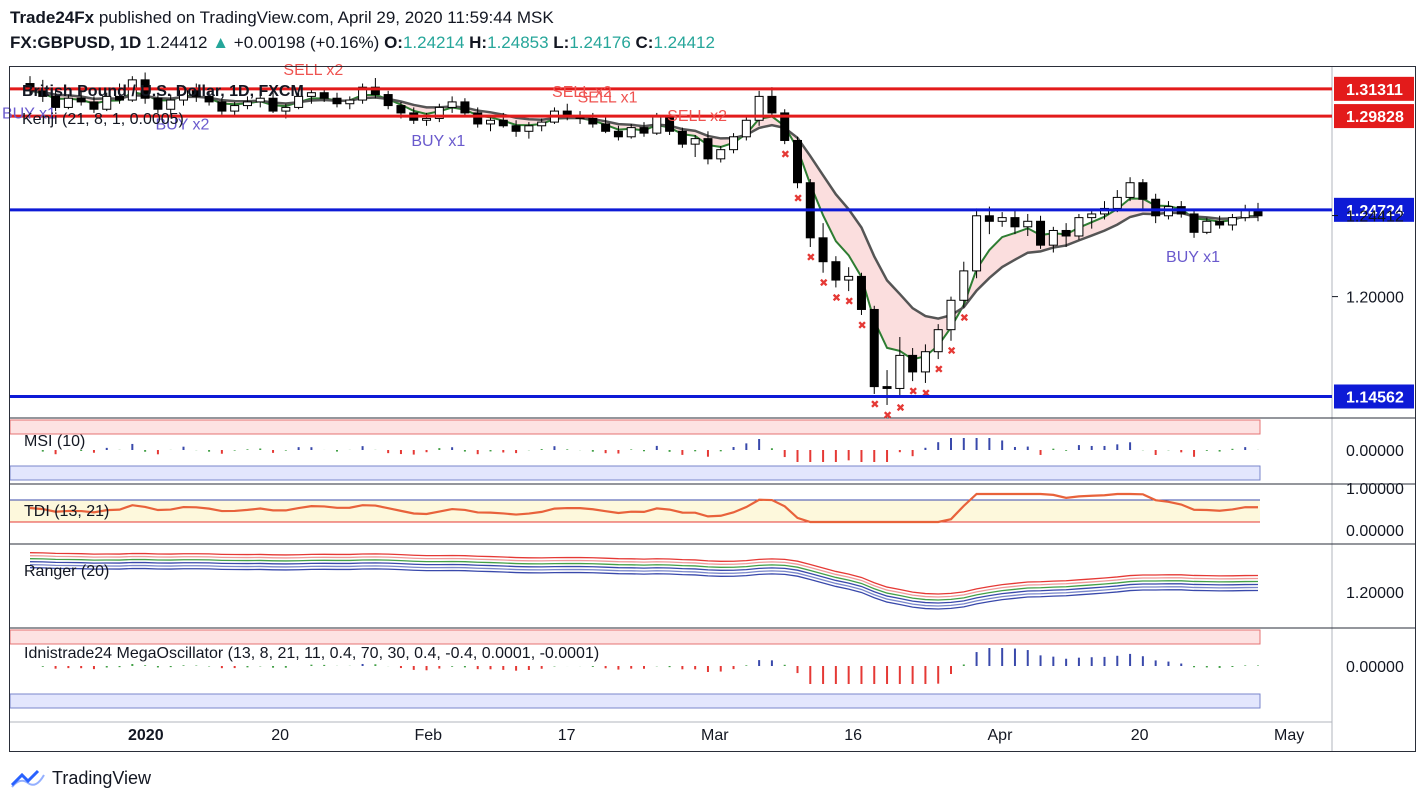  Describe the element at coordinates (608, 98) in the screenshot. I see `signal-sell-5: SELL x1` at that location.